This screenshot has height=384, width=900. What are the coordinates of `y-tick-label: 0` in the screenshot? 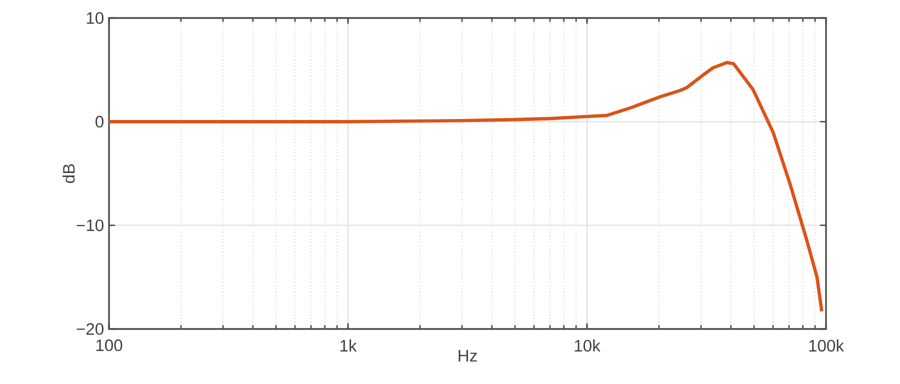 It's located at (100, 122).